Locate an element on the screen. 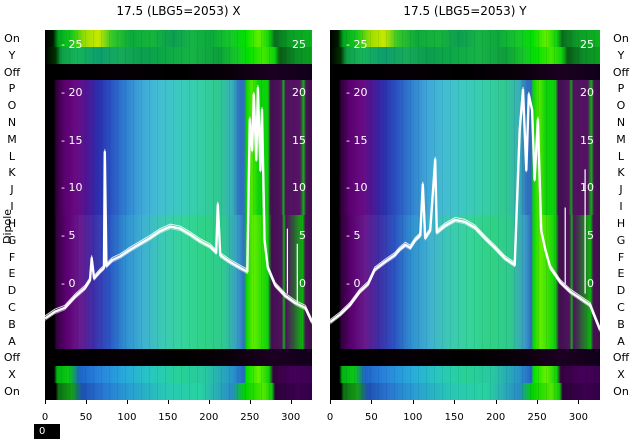 The width and height of the screenshot is (640, 440). row-label-right: J is located at coordinates (621, 190).